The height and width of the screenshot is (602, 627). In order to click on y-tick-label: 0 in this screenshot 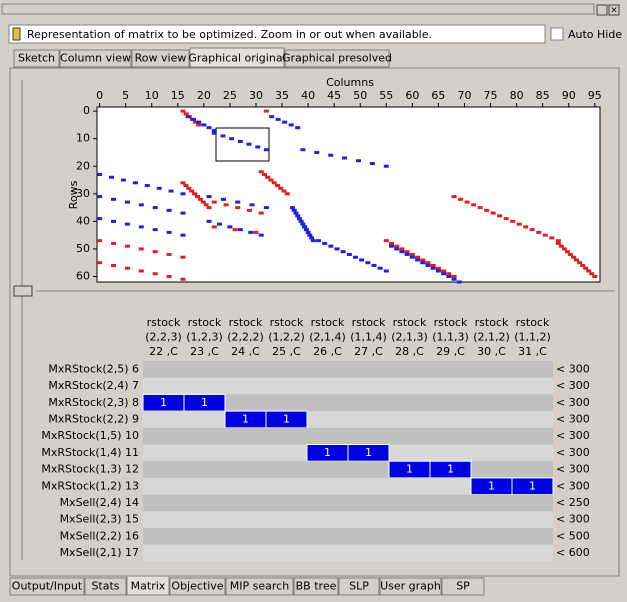, I will do `click(86, 110)`.